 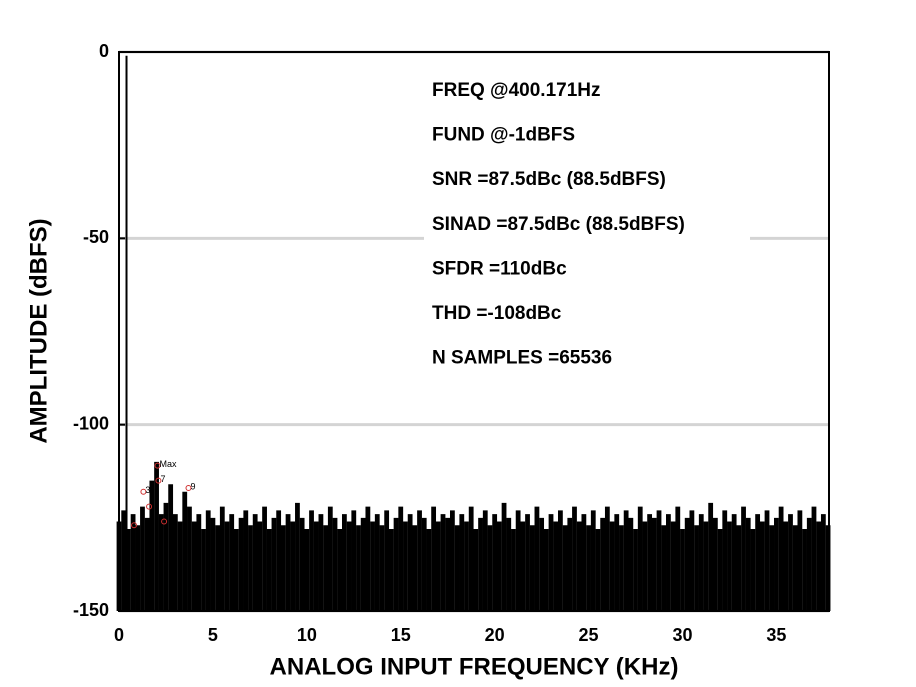 What do you see at coordinates (91, 423) in the screenshot?
I see `y-tick-label: -100` at bounding box center [91, 423].